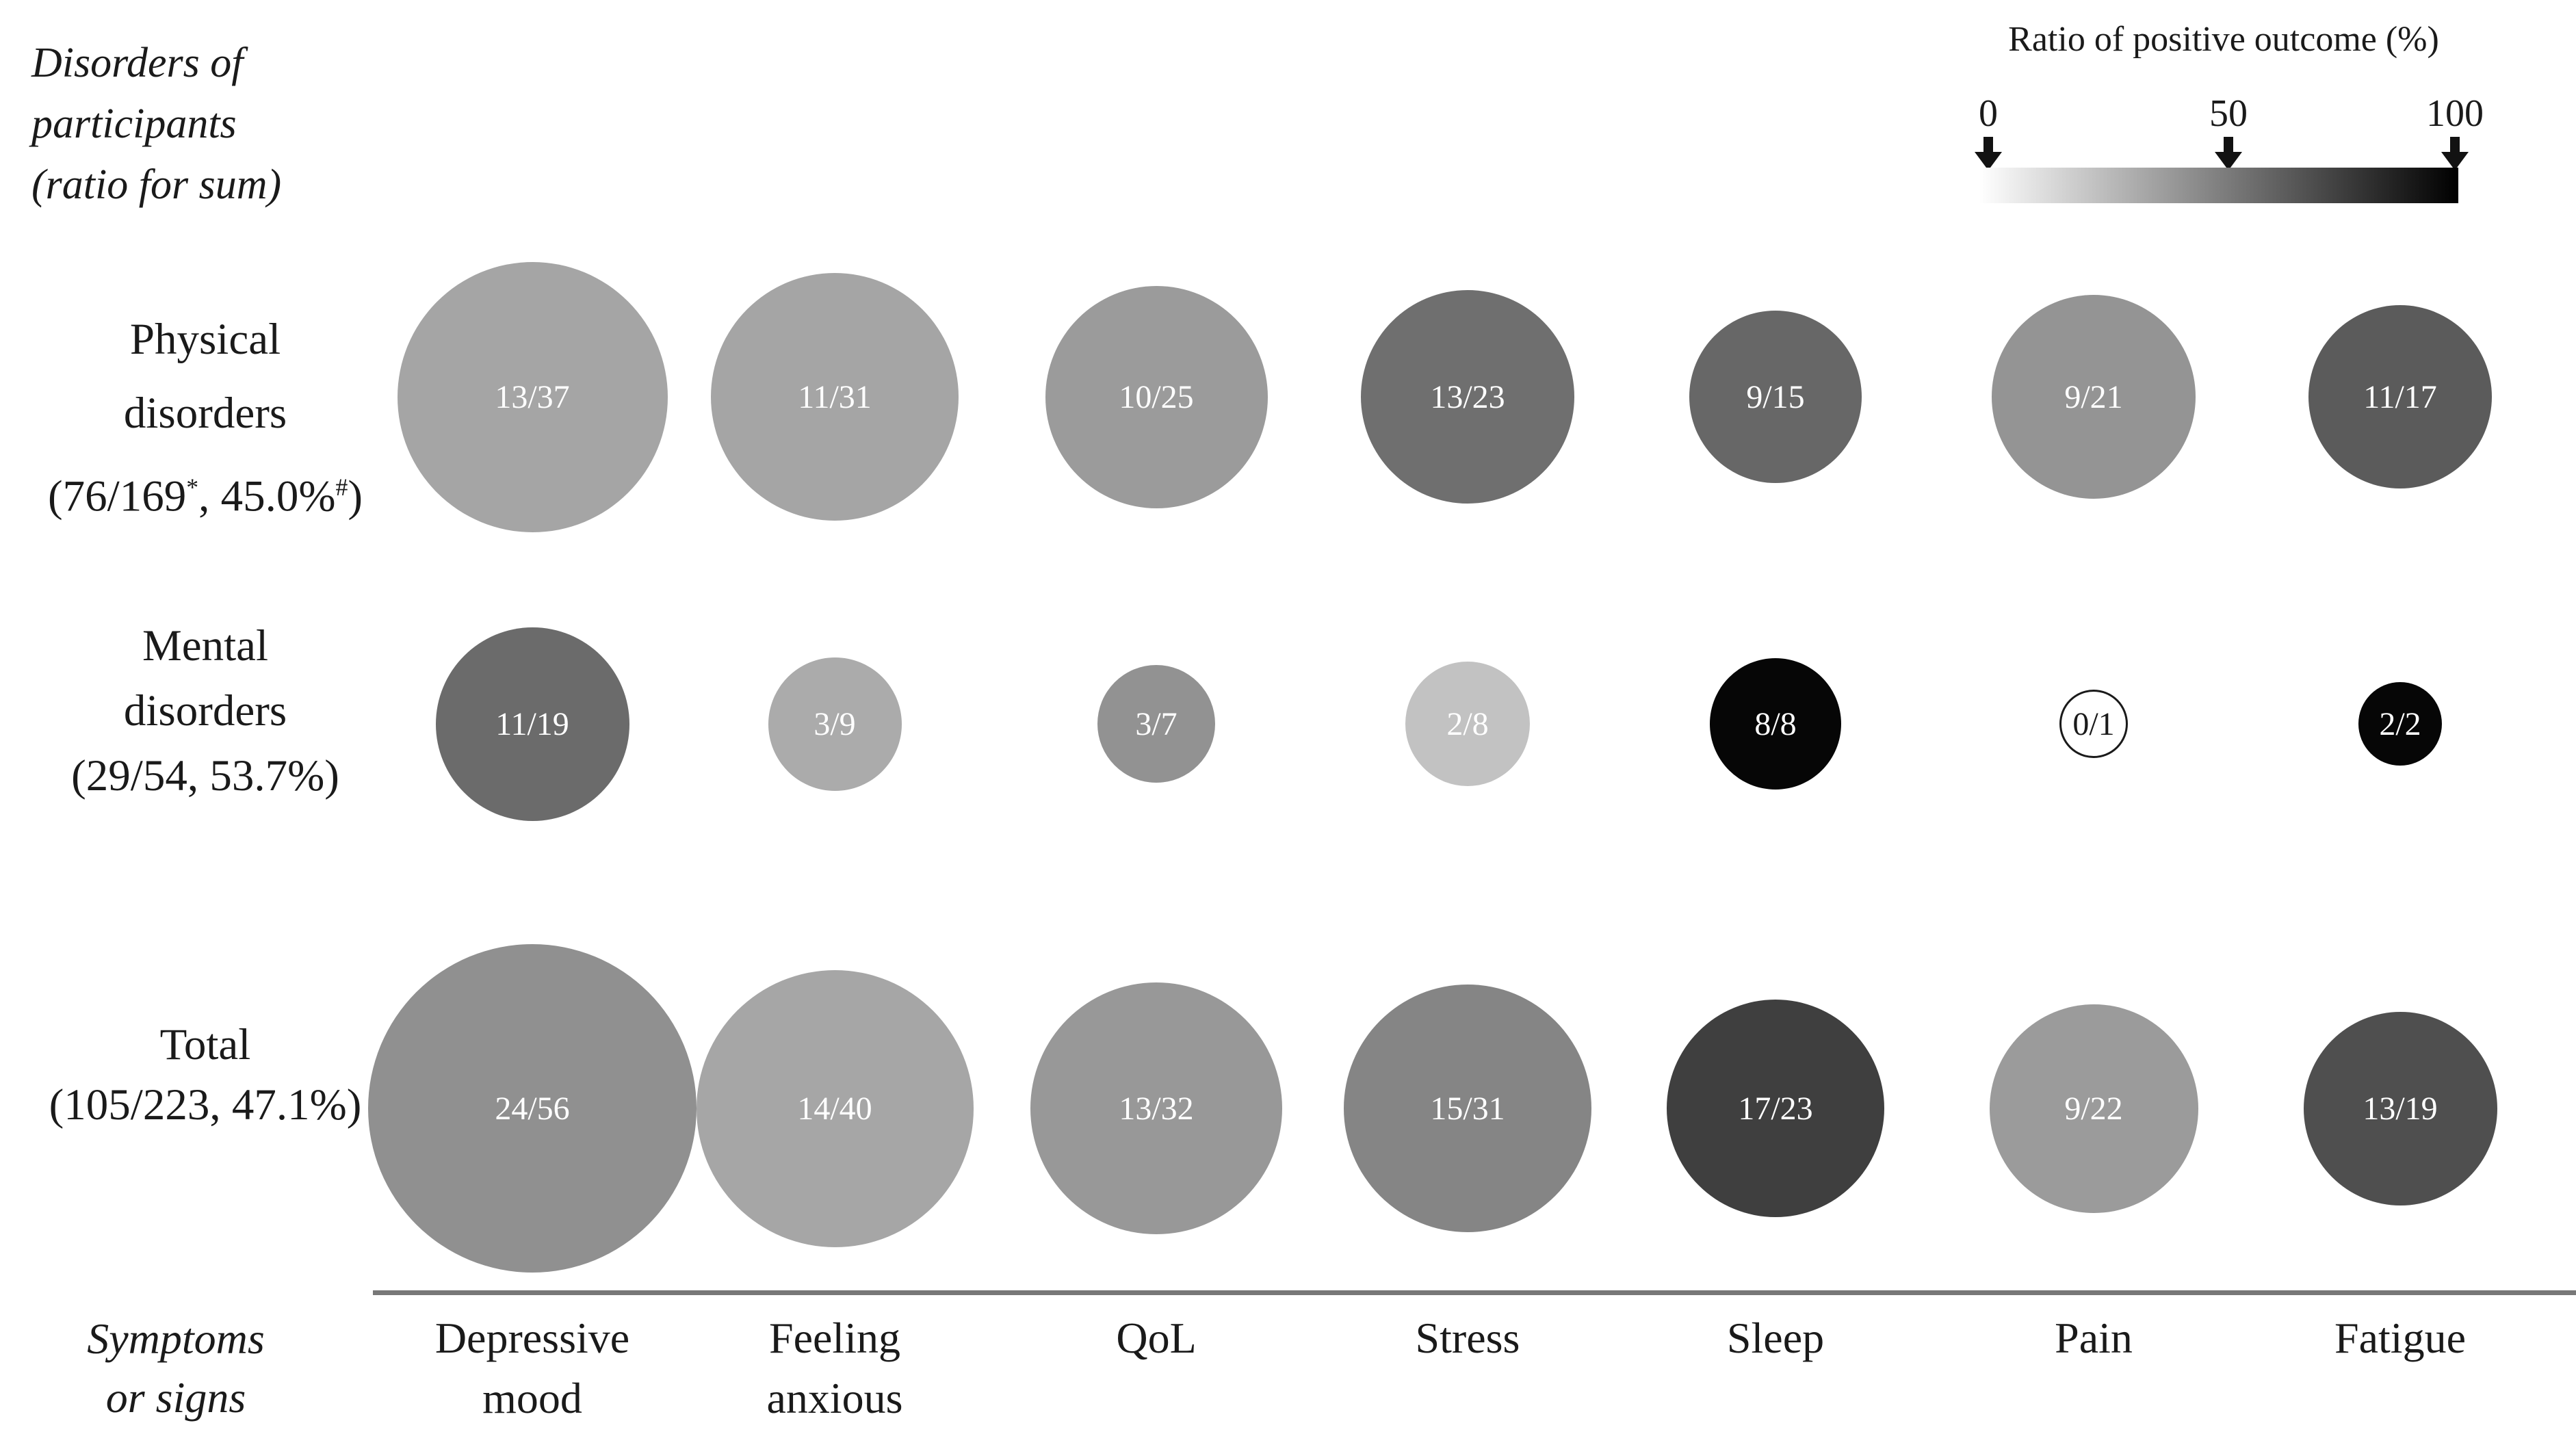 The height and width of the screenshot is (1447, 2576). I want to click on bubble-total-fatigue: 13/19, so click(2400, 1108).